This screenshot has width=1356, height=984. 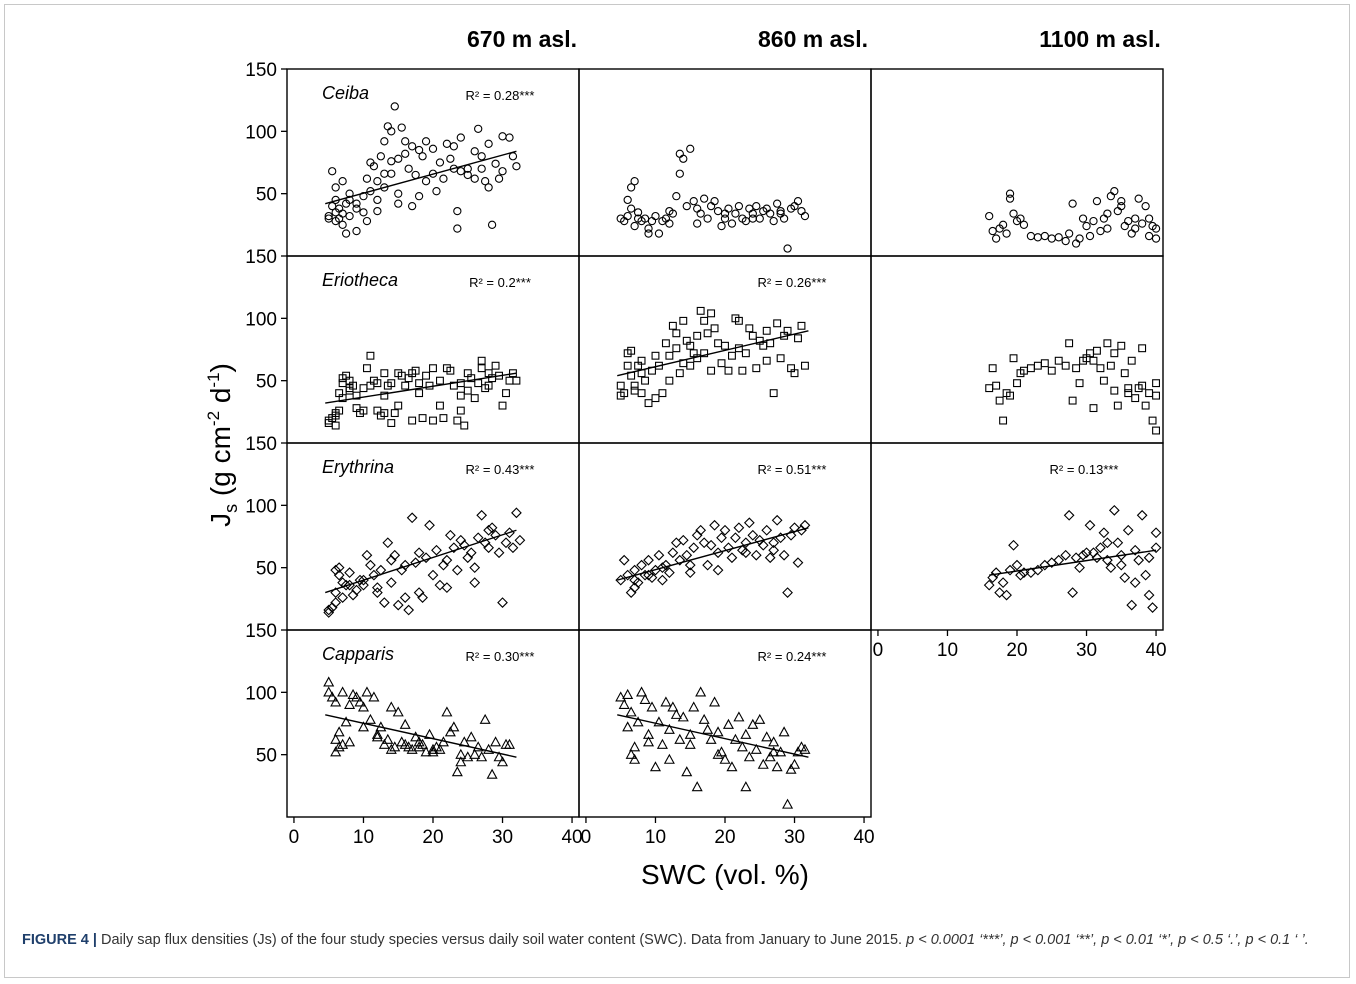 What do you see at coordinates (947, 650) in the screenshot?
I see `x-tick-label: 10` at bounding box center [947, 650].